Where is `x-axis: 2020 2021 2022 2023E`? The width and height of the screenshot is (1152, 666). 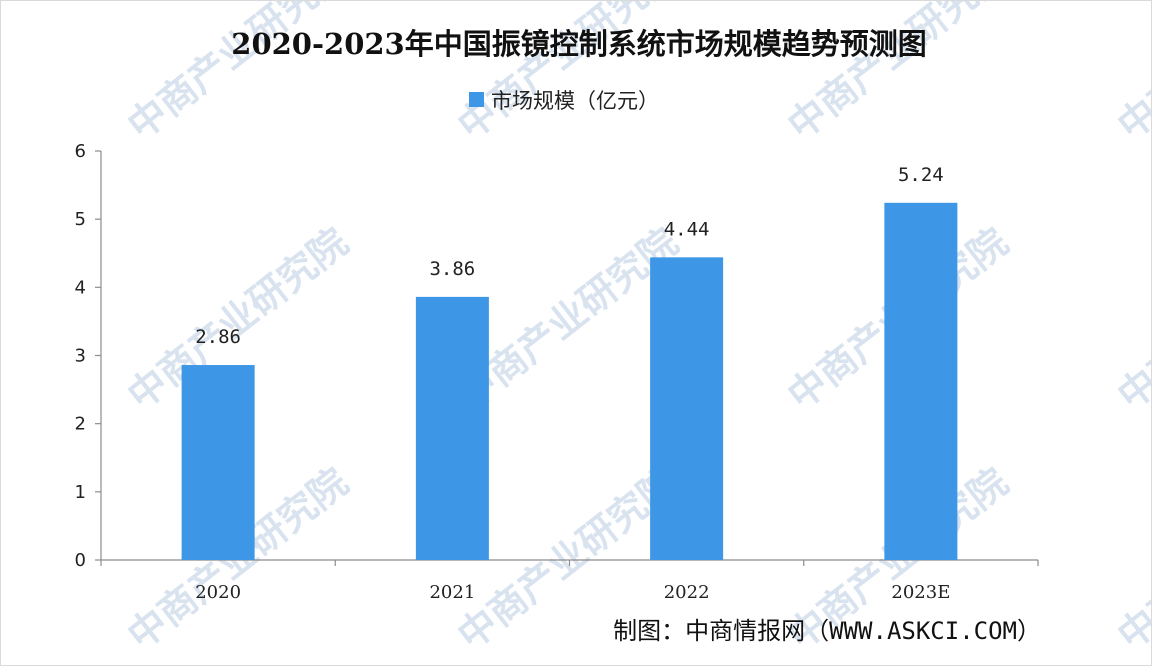
x-axis: 2020 2021 2022 2023E is located at coordinates (569, 581).